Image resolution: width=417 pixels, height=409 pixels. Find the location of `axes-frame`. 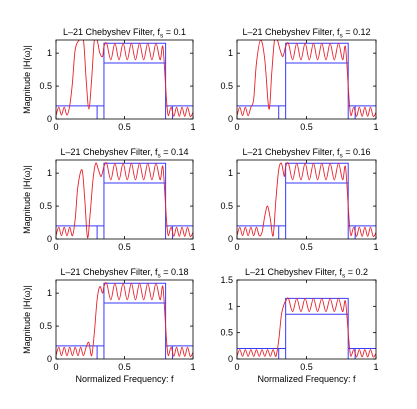

axes-frame is located at coordinates (306, 319).